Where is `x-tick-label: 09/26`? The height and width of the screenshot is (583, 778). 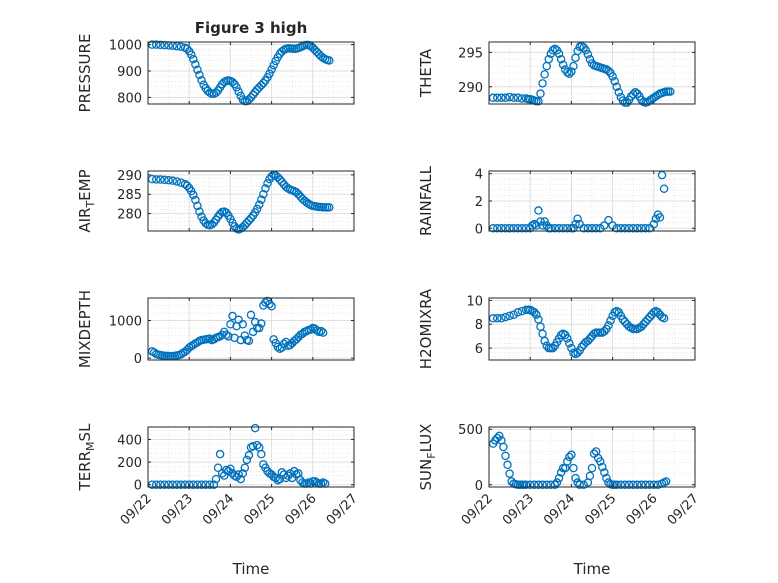 x-tick-label: 09/26 is located at coordinates (642, 509).